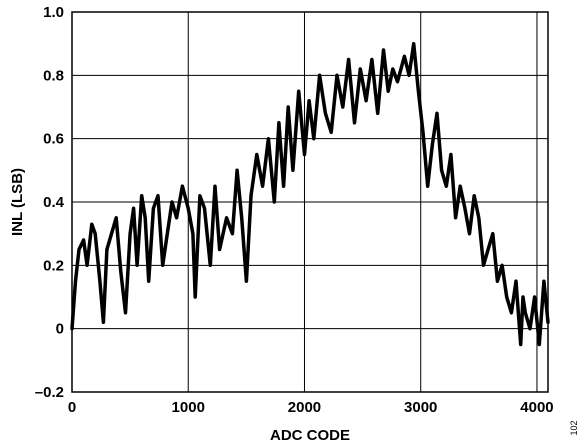  I want to click on x-axis-title: ADC CODE, so click(310, 435).